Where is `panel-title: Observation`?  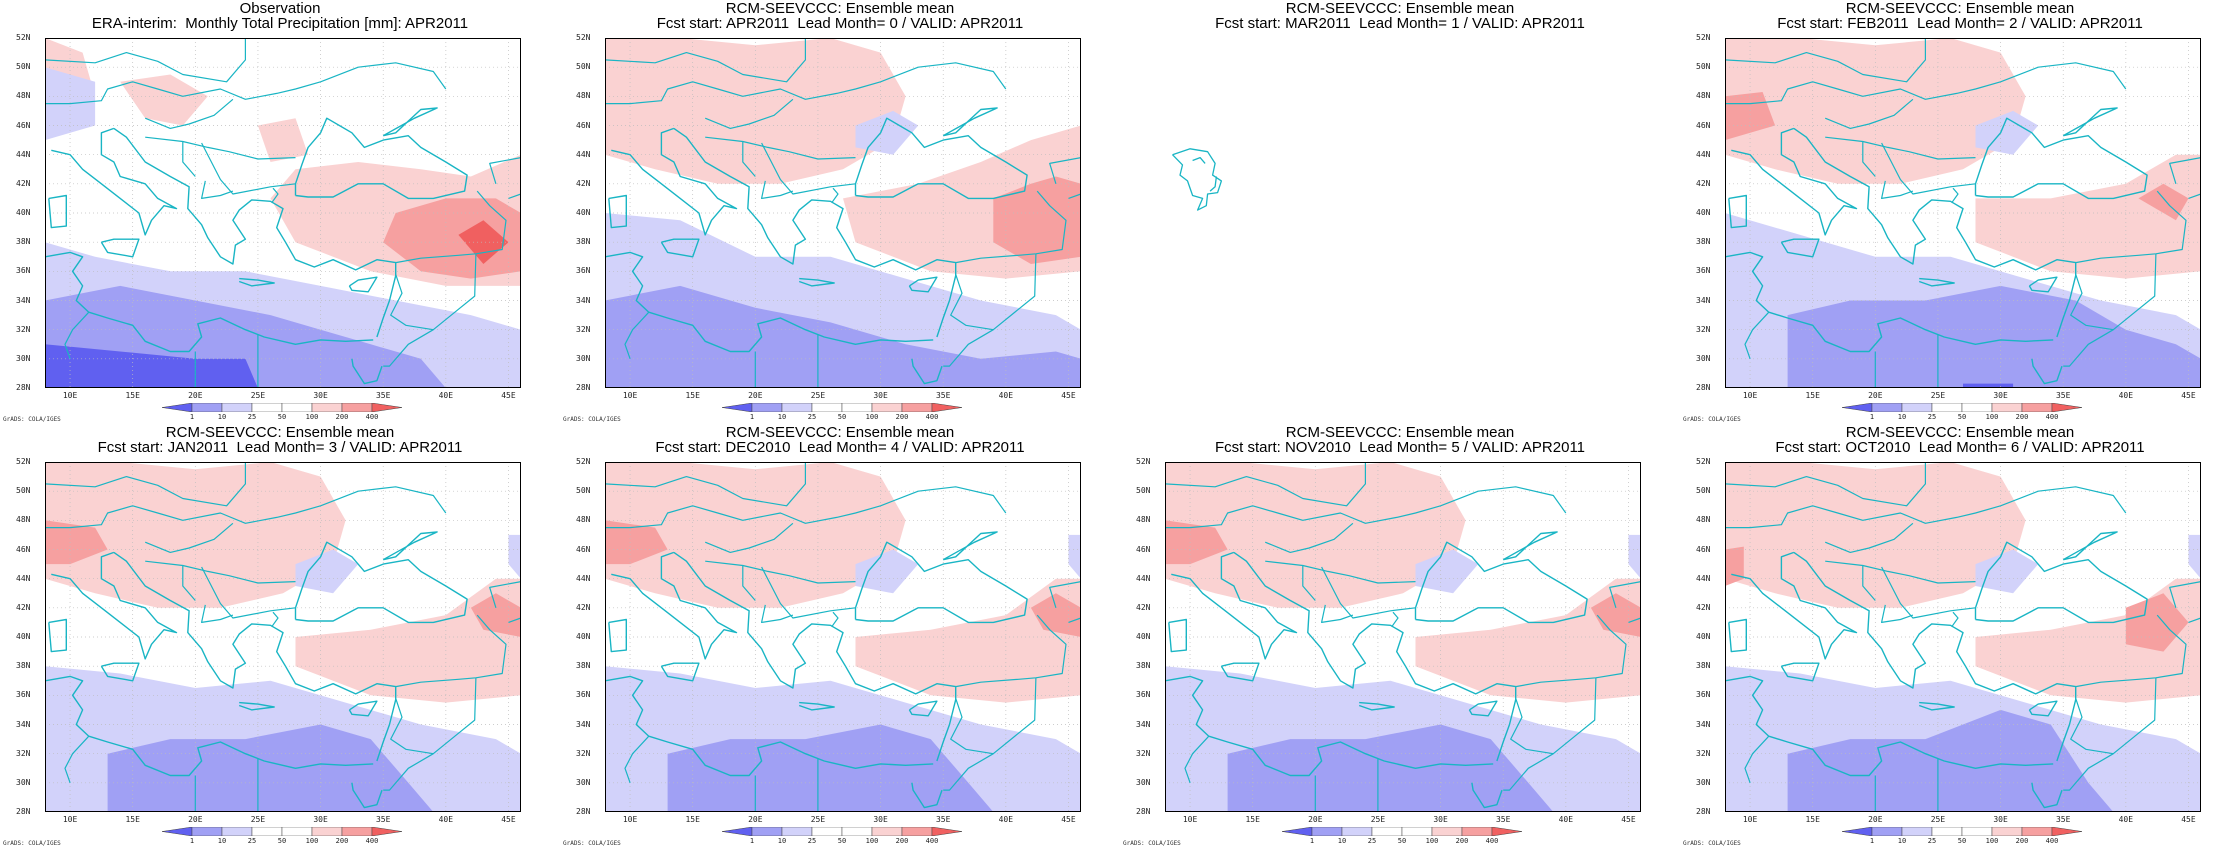 panel-title: Observation is located at coordinates (280, 8).